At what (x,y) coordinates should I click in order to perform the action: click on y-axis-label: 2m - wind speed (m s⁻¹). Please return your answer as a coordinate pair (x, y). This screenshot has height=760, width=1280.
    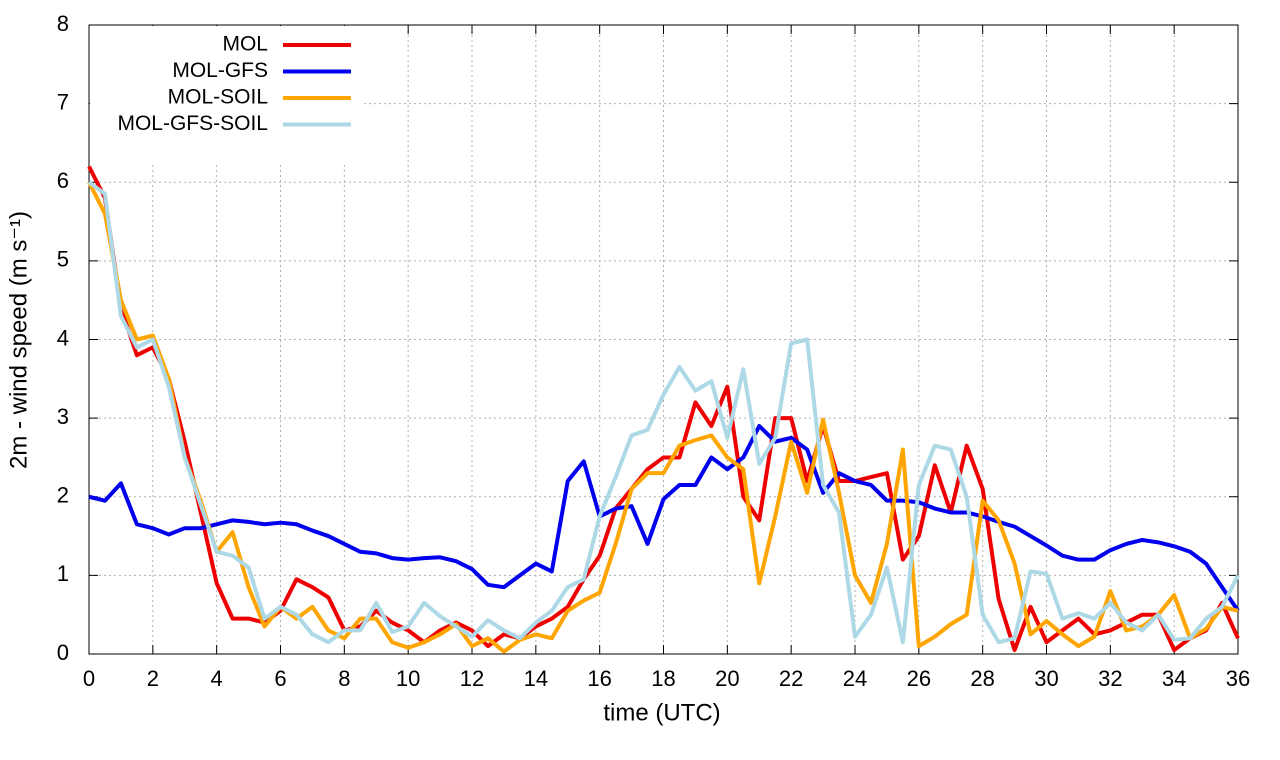
    Looking at the image, I should click on (18, 340).